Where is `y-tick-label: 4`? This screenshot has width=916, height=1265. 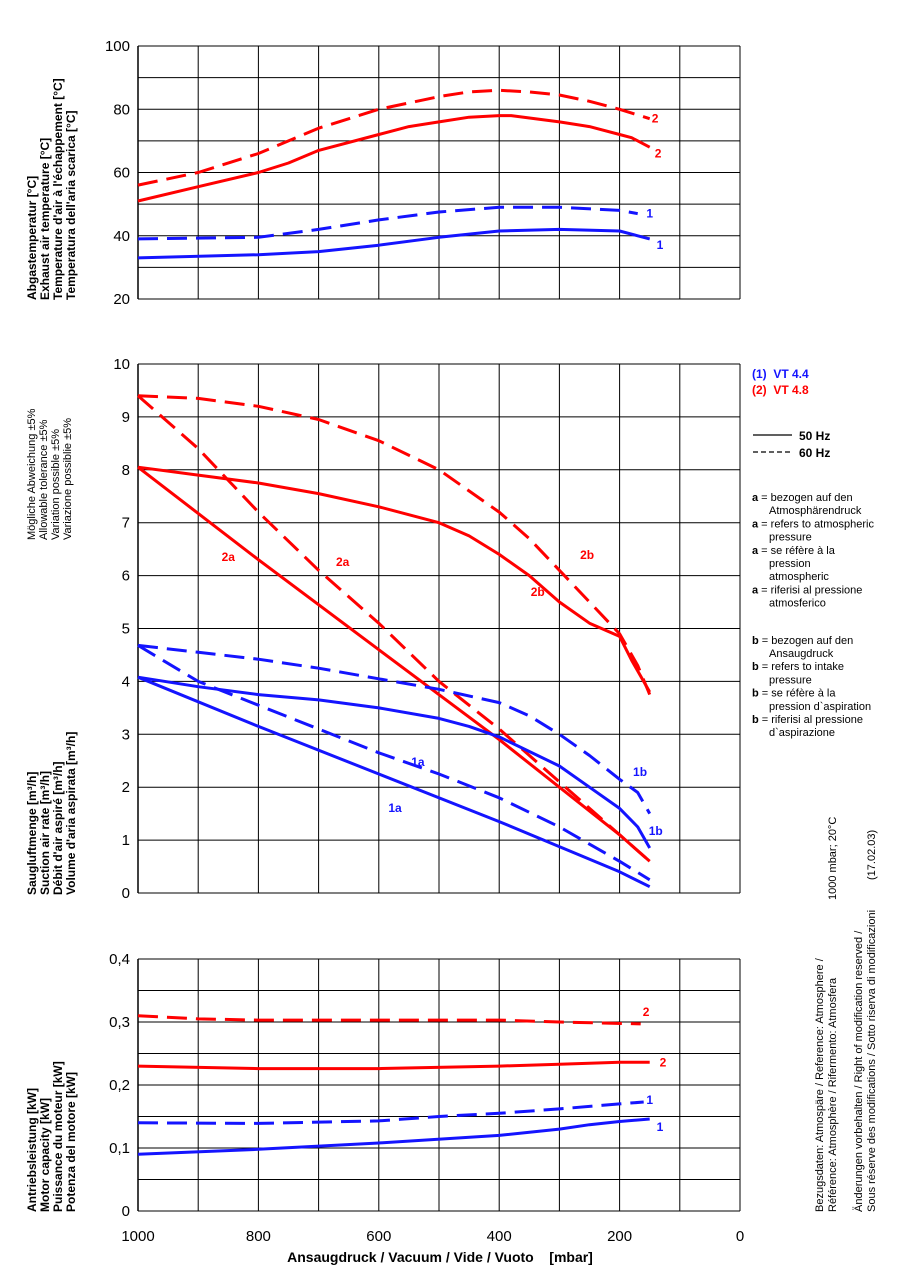
y-tick-label: 4 is located at coordinates (126, 681).